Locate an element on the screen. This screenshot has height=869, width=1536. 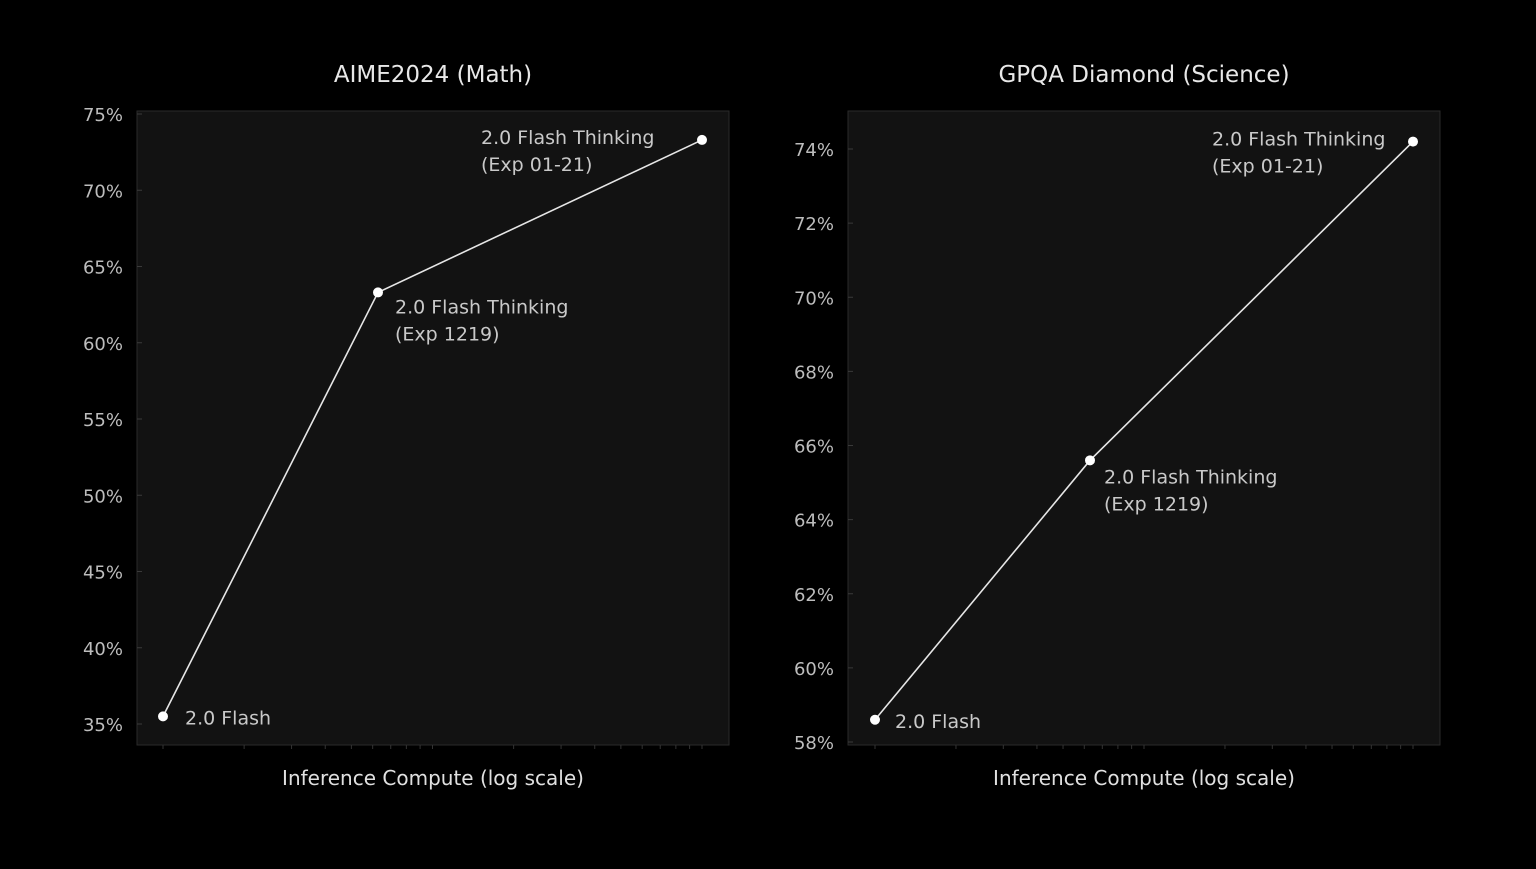
y-tick-label: 75% is located at coordinates (103, 115).